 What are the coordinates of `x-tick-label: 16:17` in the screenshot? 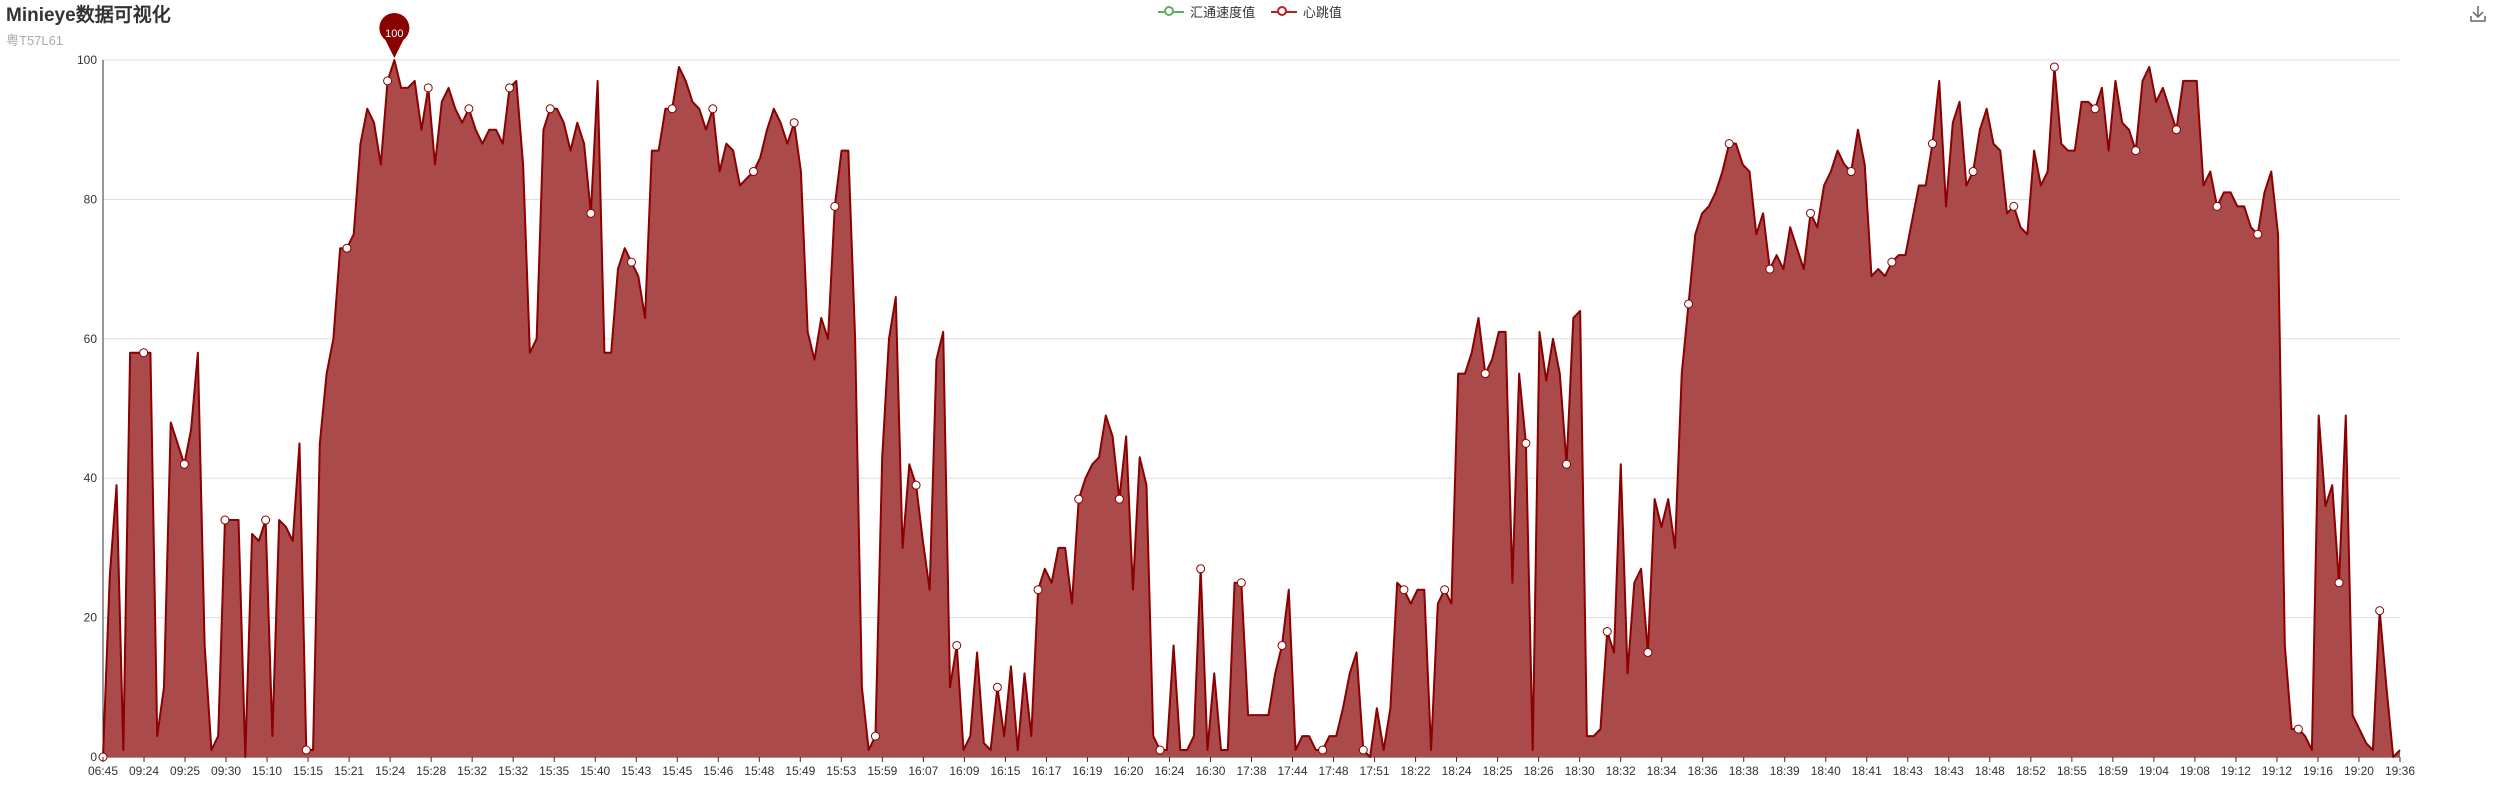 It's located at (1046, 771).